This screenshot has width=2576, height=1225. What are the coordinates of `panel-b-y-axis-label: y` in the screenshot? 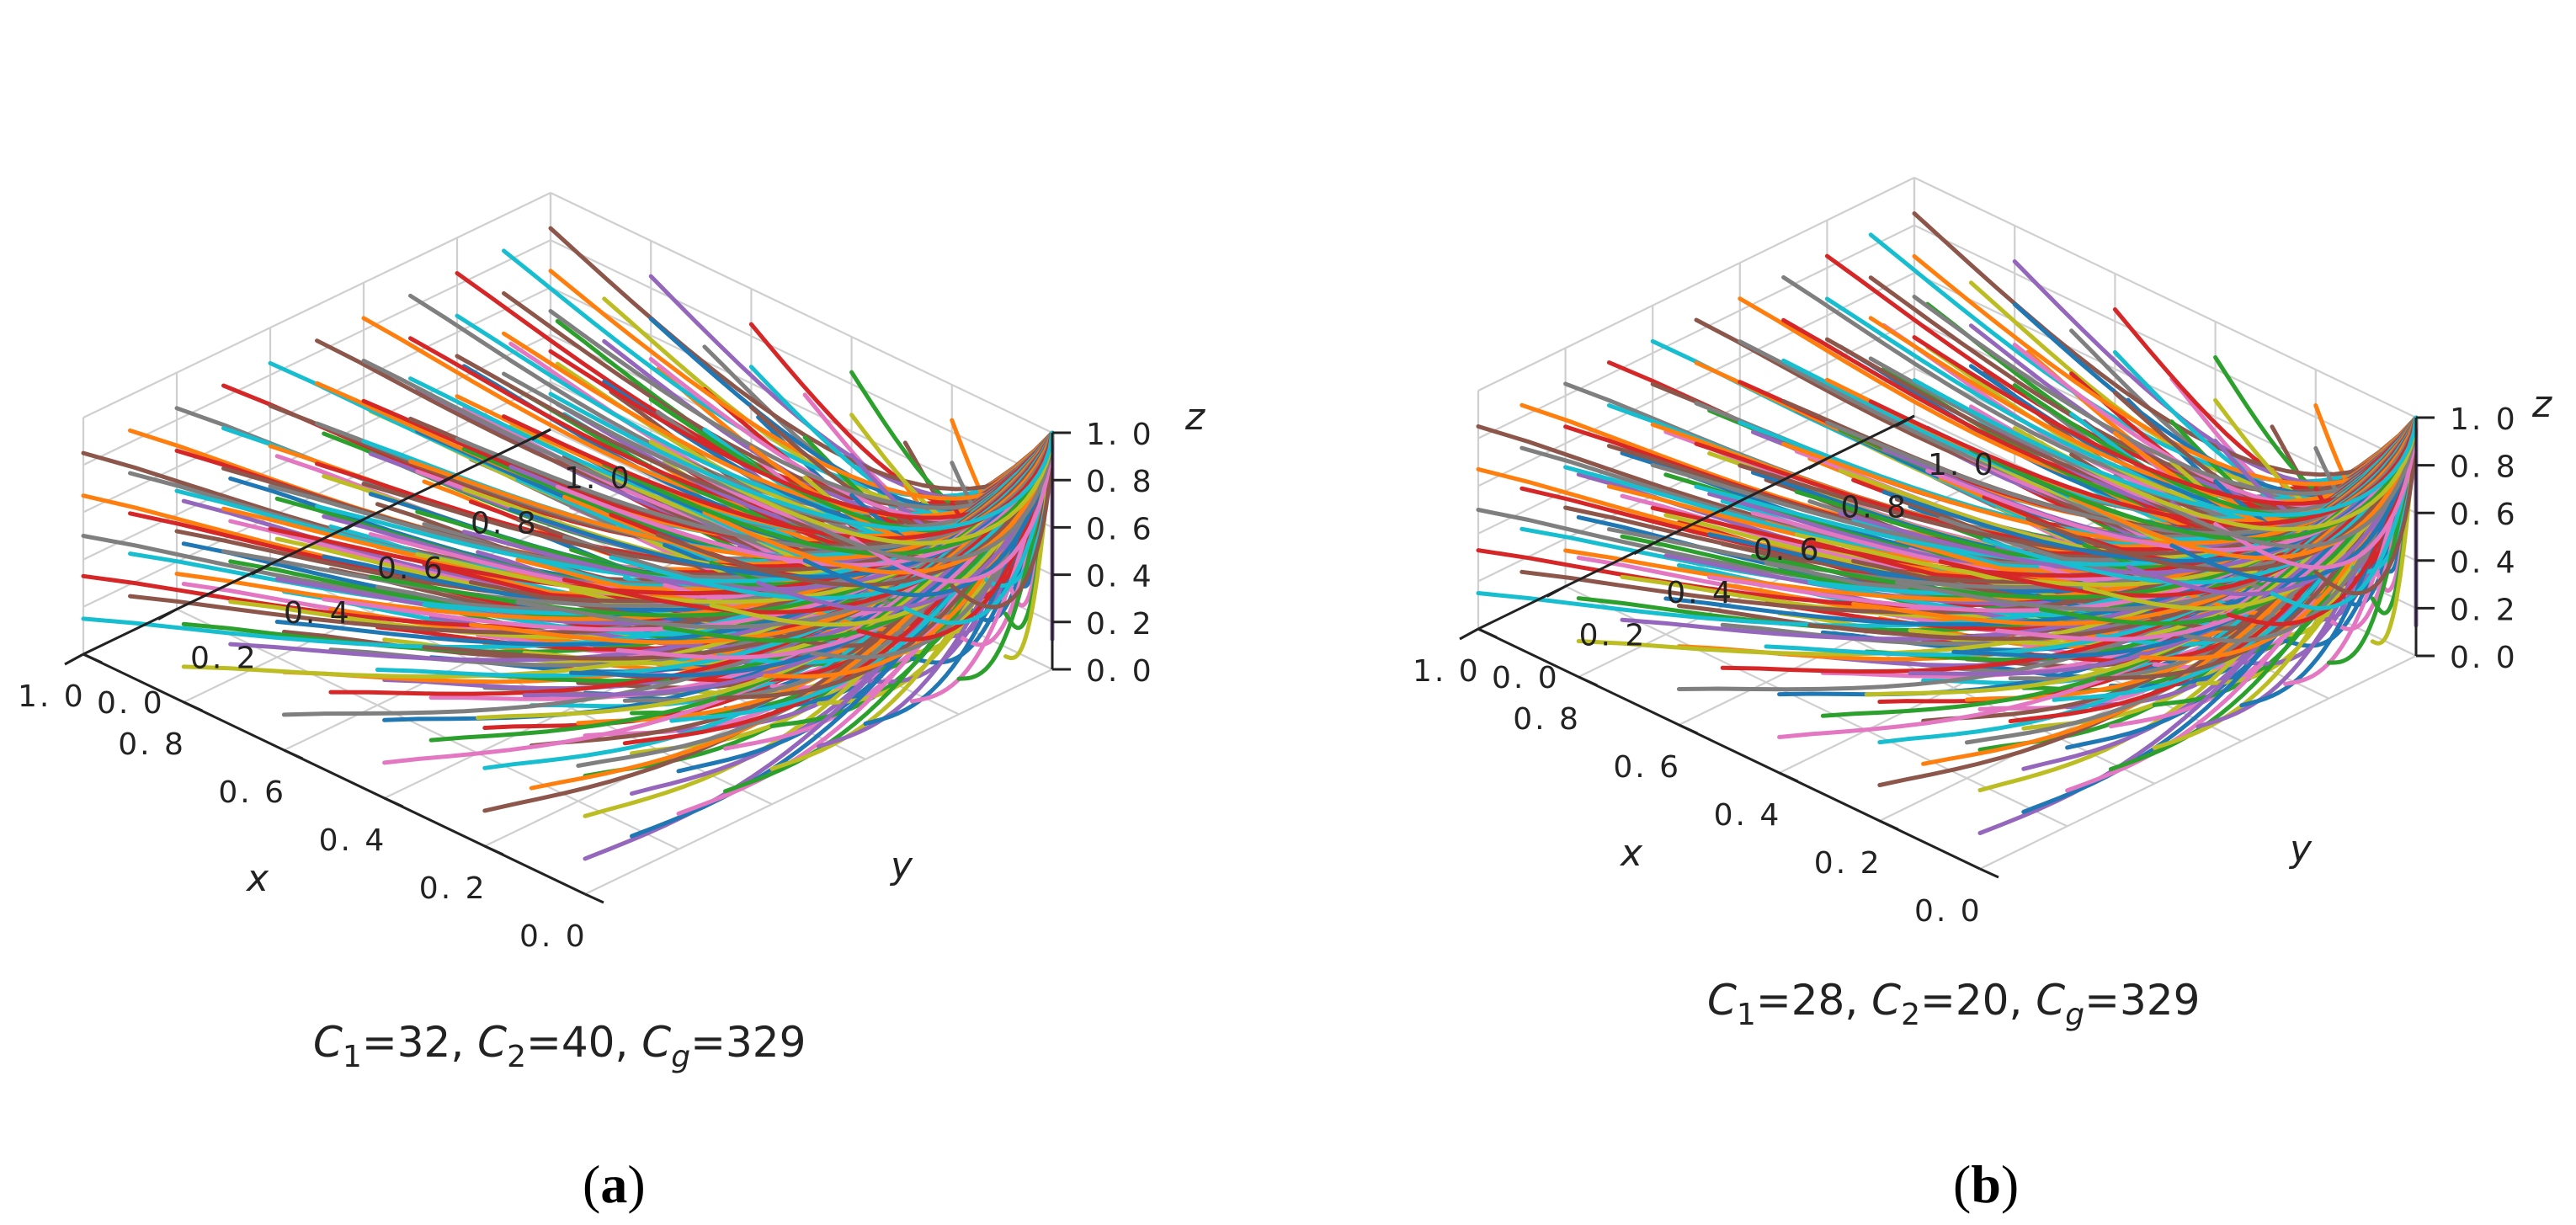 It's located at (2300, 849).